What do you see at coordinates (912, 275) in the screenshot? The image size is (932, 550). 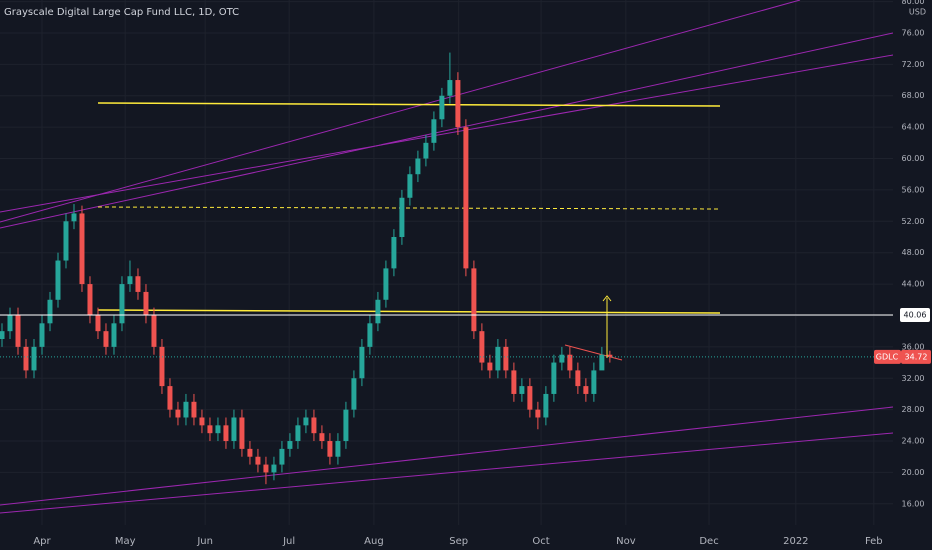 I see `price-axis` at bounding box center [912, 275].